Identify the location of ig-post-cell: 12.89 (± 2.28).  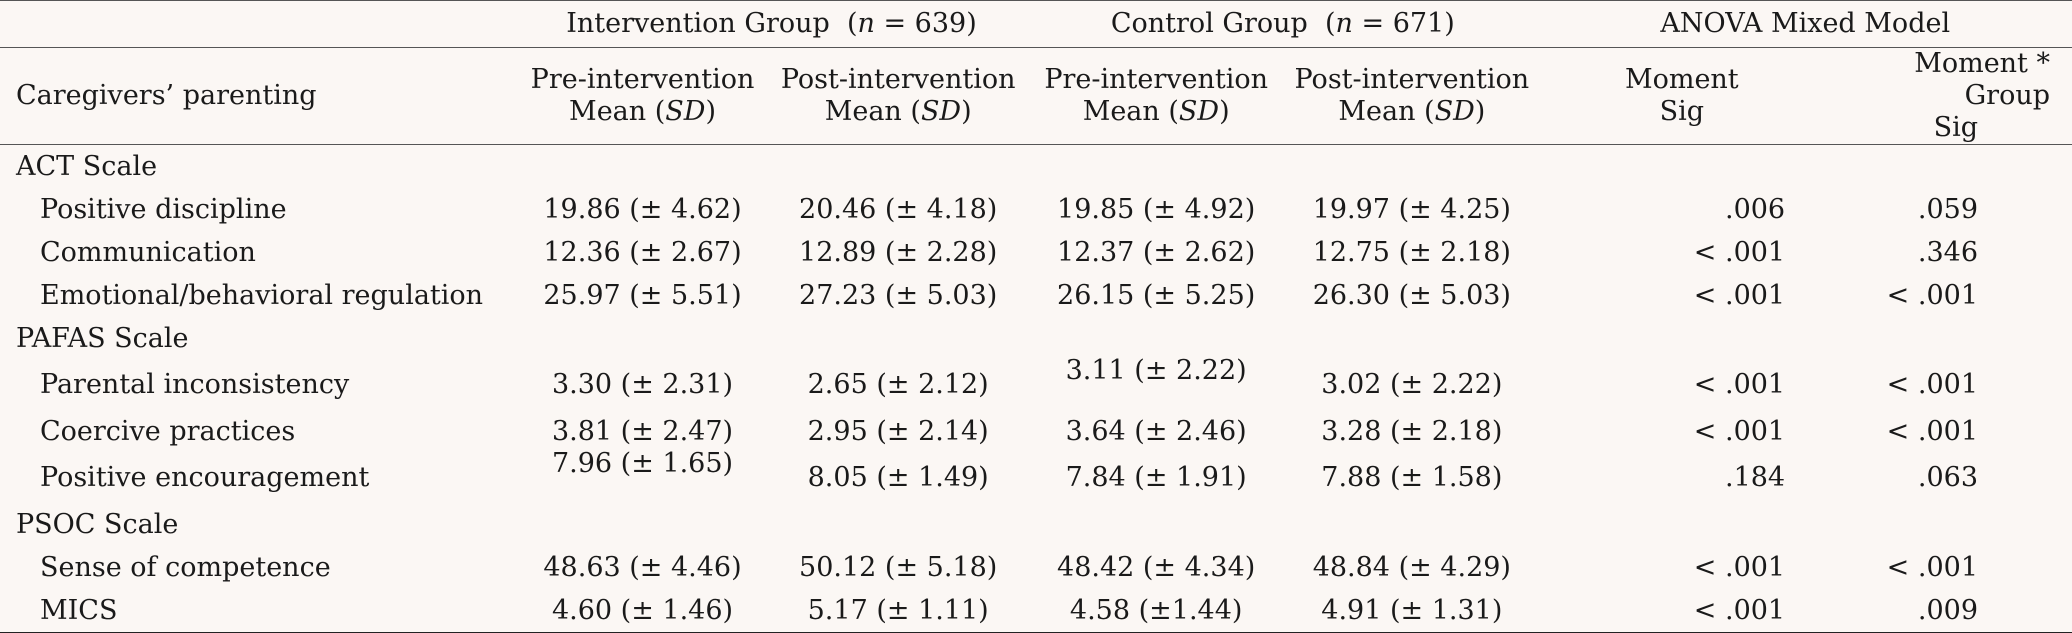
(898, 252).